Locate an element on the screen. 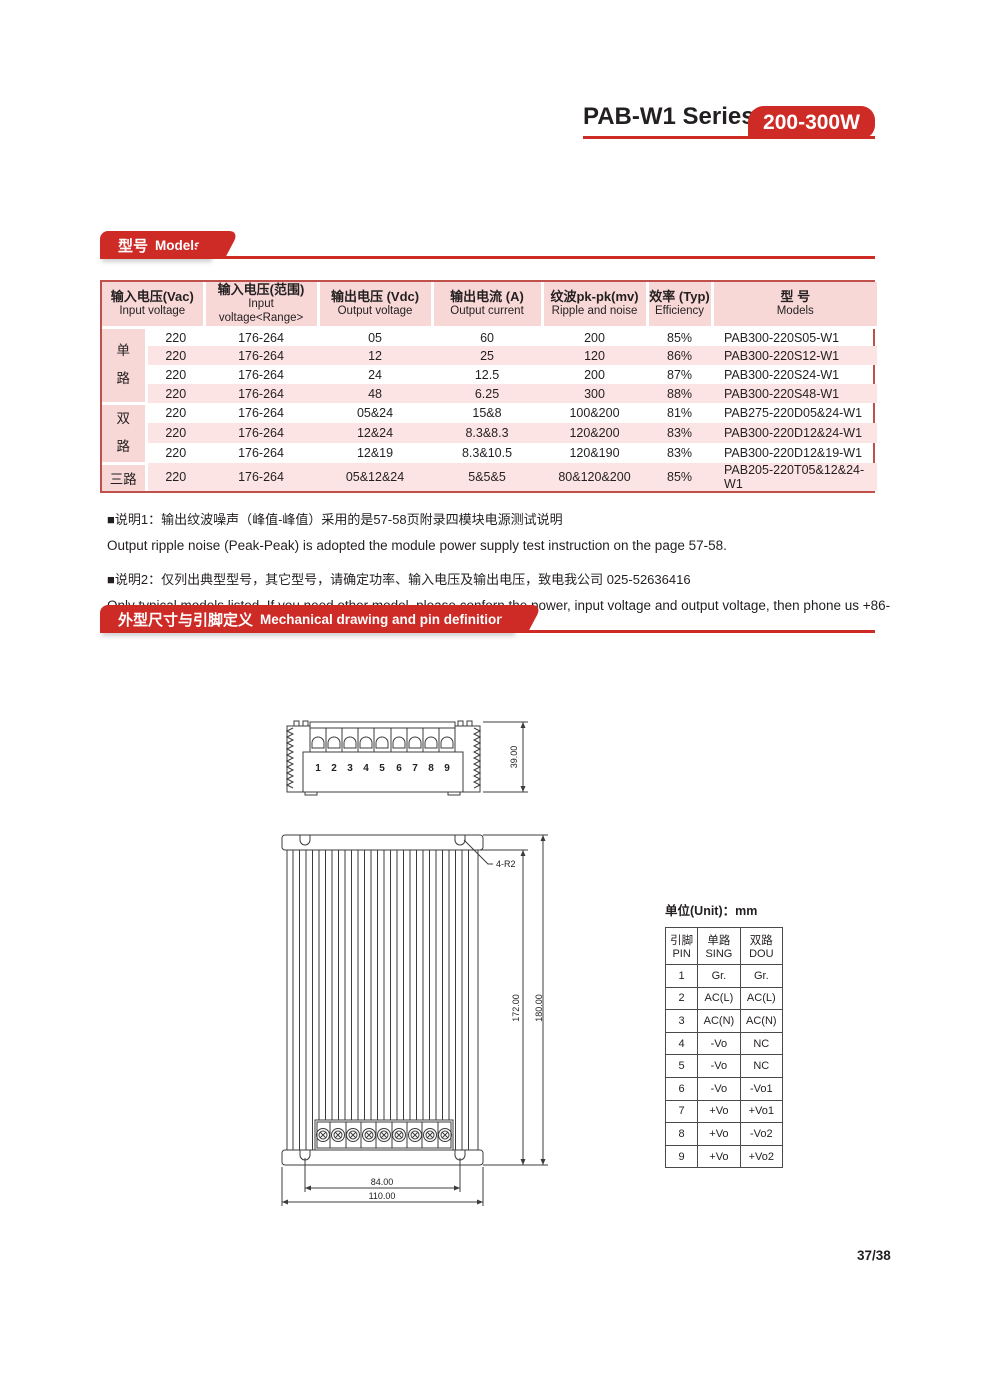 The height and width of the screenshot is (1375, 1007). heatsink-fins is located at coordinates (381, 1000).